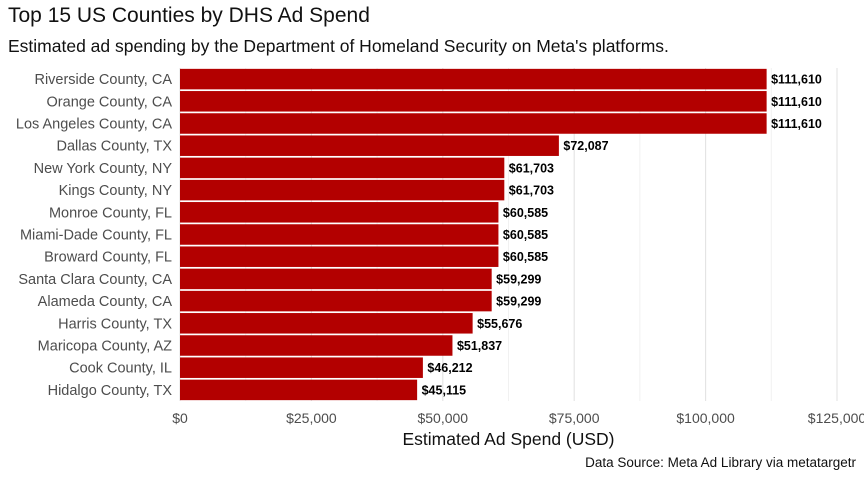 The height and width of the screenshot is (480, 864). What do you see at coordinates (120, 369) in the screenshot?
I see `y-tick-label: Cook County, IL` at bounding box center [120, 369].